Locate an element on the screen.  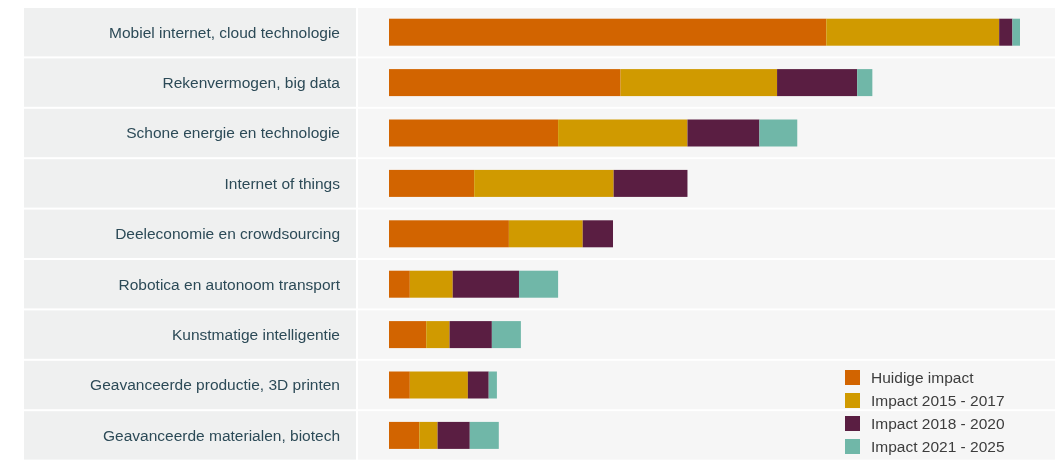
legend-label: Impact 2015 - 2017 is located at coordinates (938, 401).